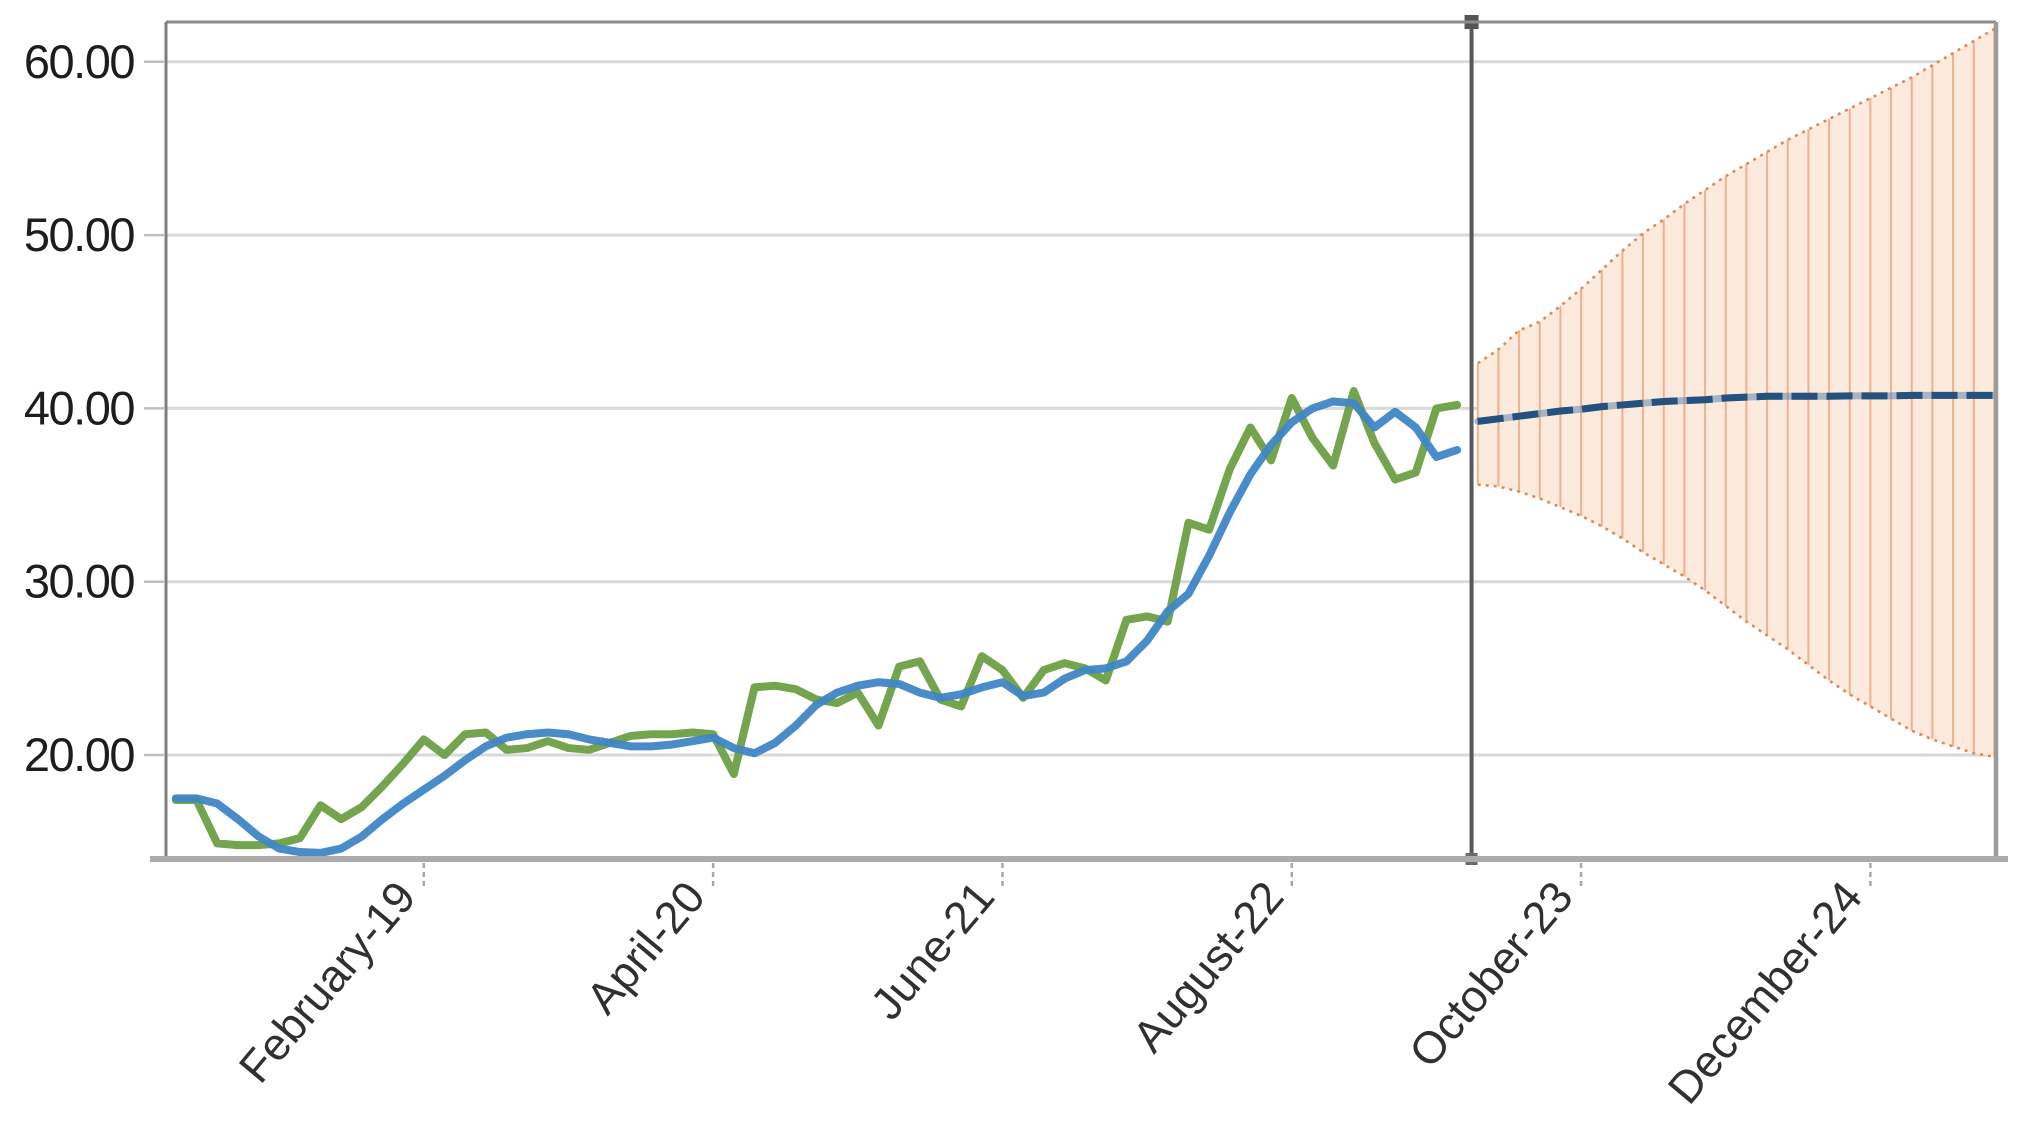 This screenshot has height=1144, width=2022. What do you see at coordinates (79, 581) in the screenshot?
I see `y-tick-label: 30.00` at bounding box center [79, 581].